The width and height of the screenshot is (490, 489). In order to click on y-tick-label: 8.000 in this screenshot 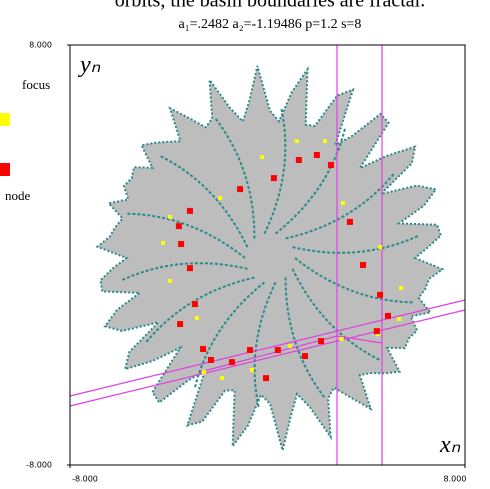, I will do `click(40, 45)`.